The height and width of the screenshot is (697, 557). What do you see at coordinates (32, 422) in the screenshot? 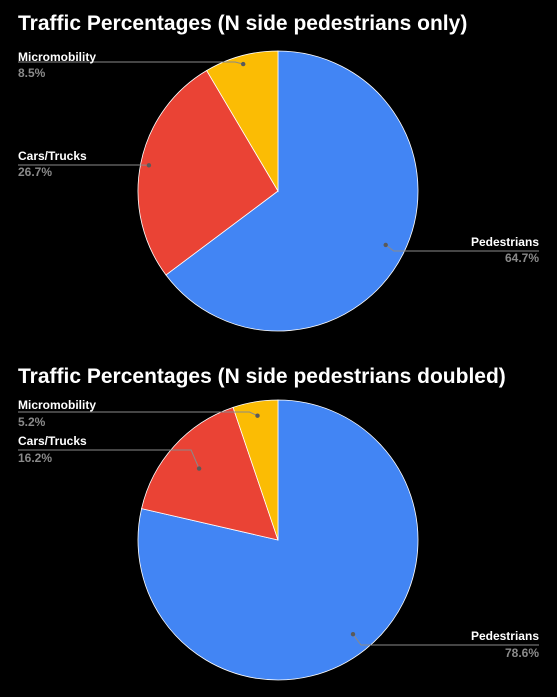
I see `slice-percent-micromobility: 5.2%` at bounding box center [32, 422].